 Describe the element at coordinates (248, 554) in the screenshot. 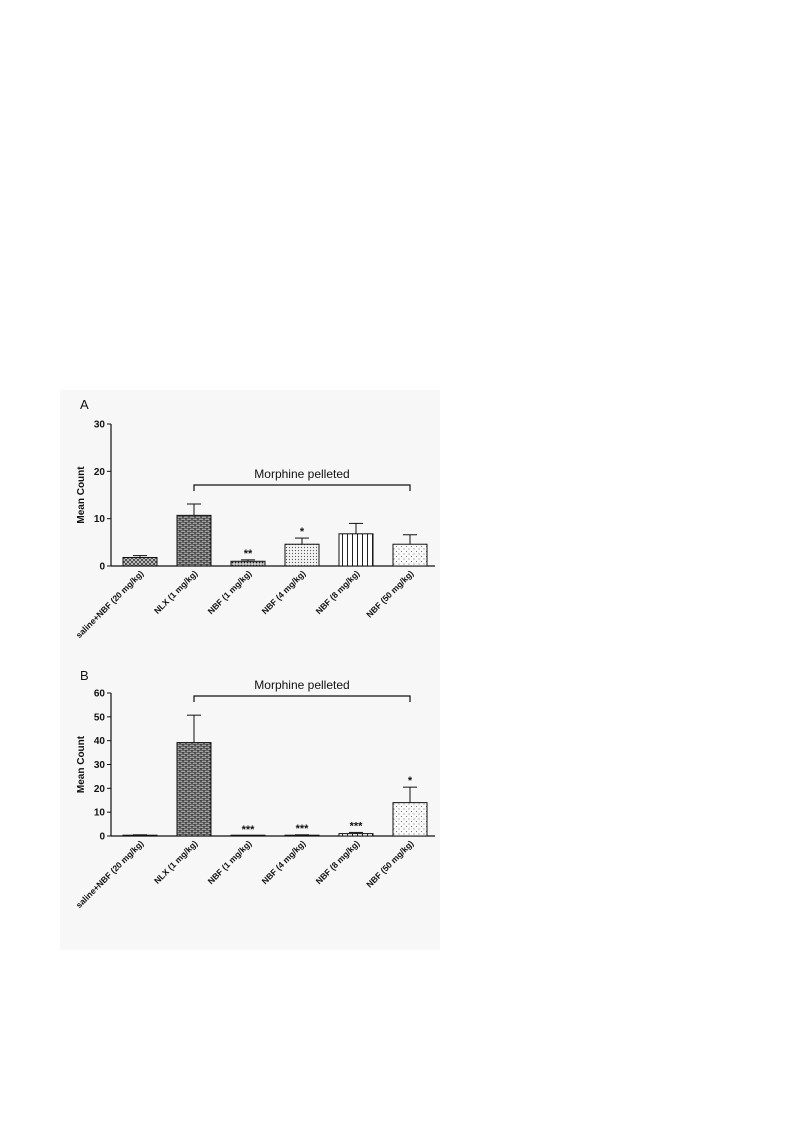

I see `significance-marker: **` at that location.